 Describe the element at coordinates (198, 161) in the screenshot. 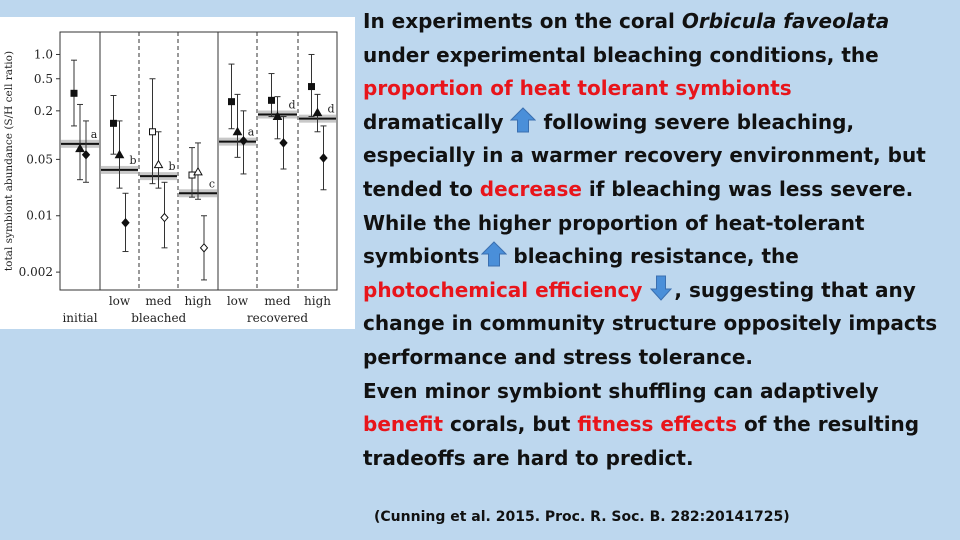

I see `plot-frame` at that location.